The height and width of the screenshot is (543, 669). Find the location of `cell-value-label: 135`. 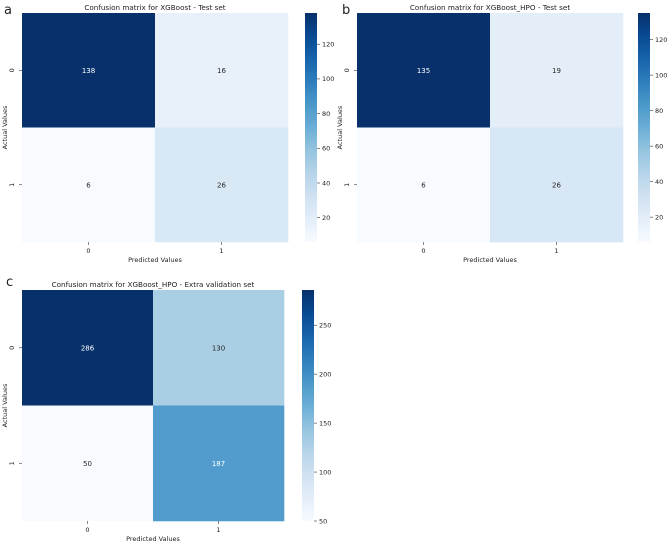

cell-value-label: 135 is located at coordinates (423, 71).